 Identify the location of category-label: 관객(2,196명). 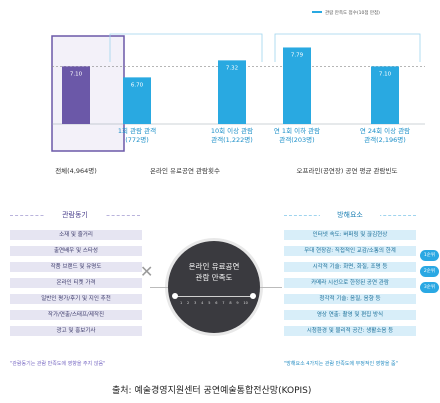
(385, 139).